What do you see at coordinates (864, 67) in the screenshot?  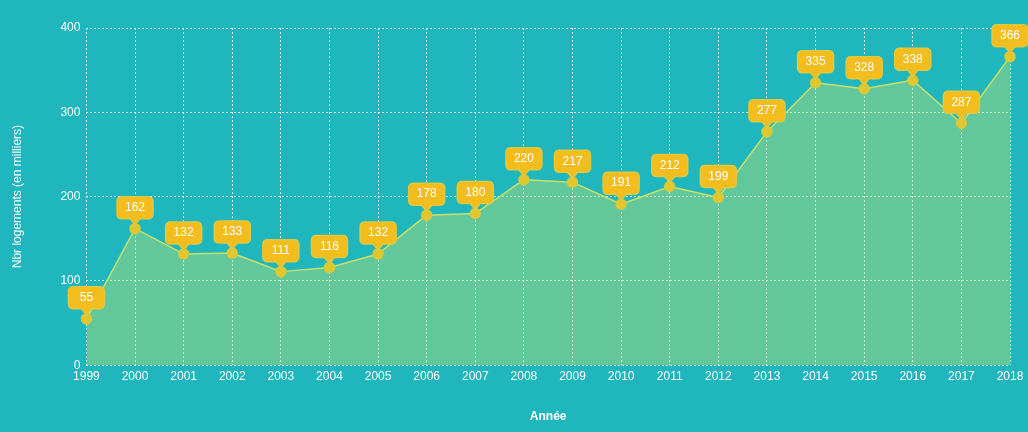 I see `data-label: 328` at bounding box center [864, 67].